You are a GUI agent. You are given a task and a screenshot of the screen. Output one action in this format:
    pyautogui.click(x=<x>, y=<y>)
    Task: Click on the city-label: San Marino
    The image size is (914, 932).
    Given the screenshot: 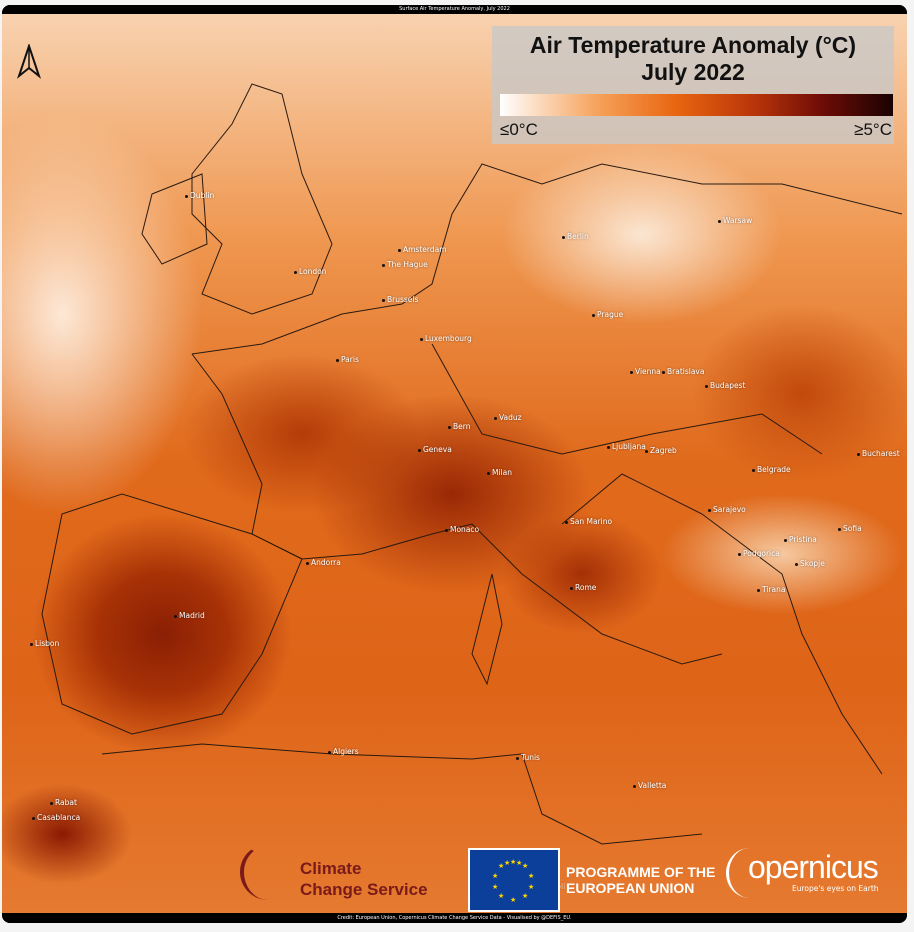 What is the action you would take?
    pyautogui.click(x=588, y=521)
    